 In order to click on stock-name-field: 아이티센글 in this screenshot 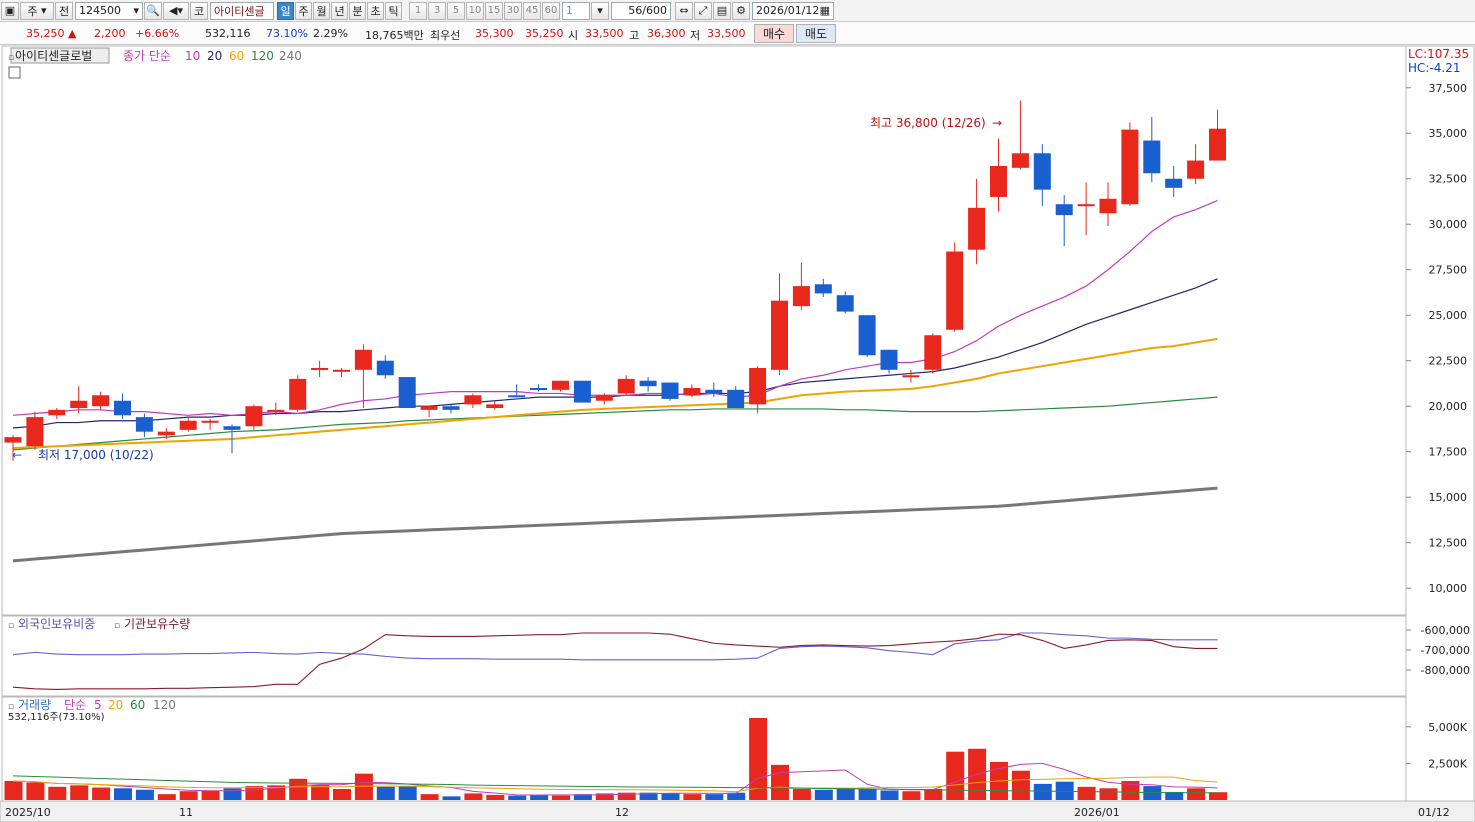, I will do `click(242, 10)`.